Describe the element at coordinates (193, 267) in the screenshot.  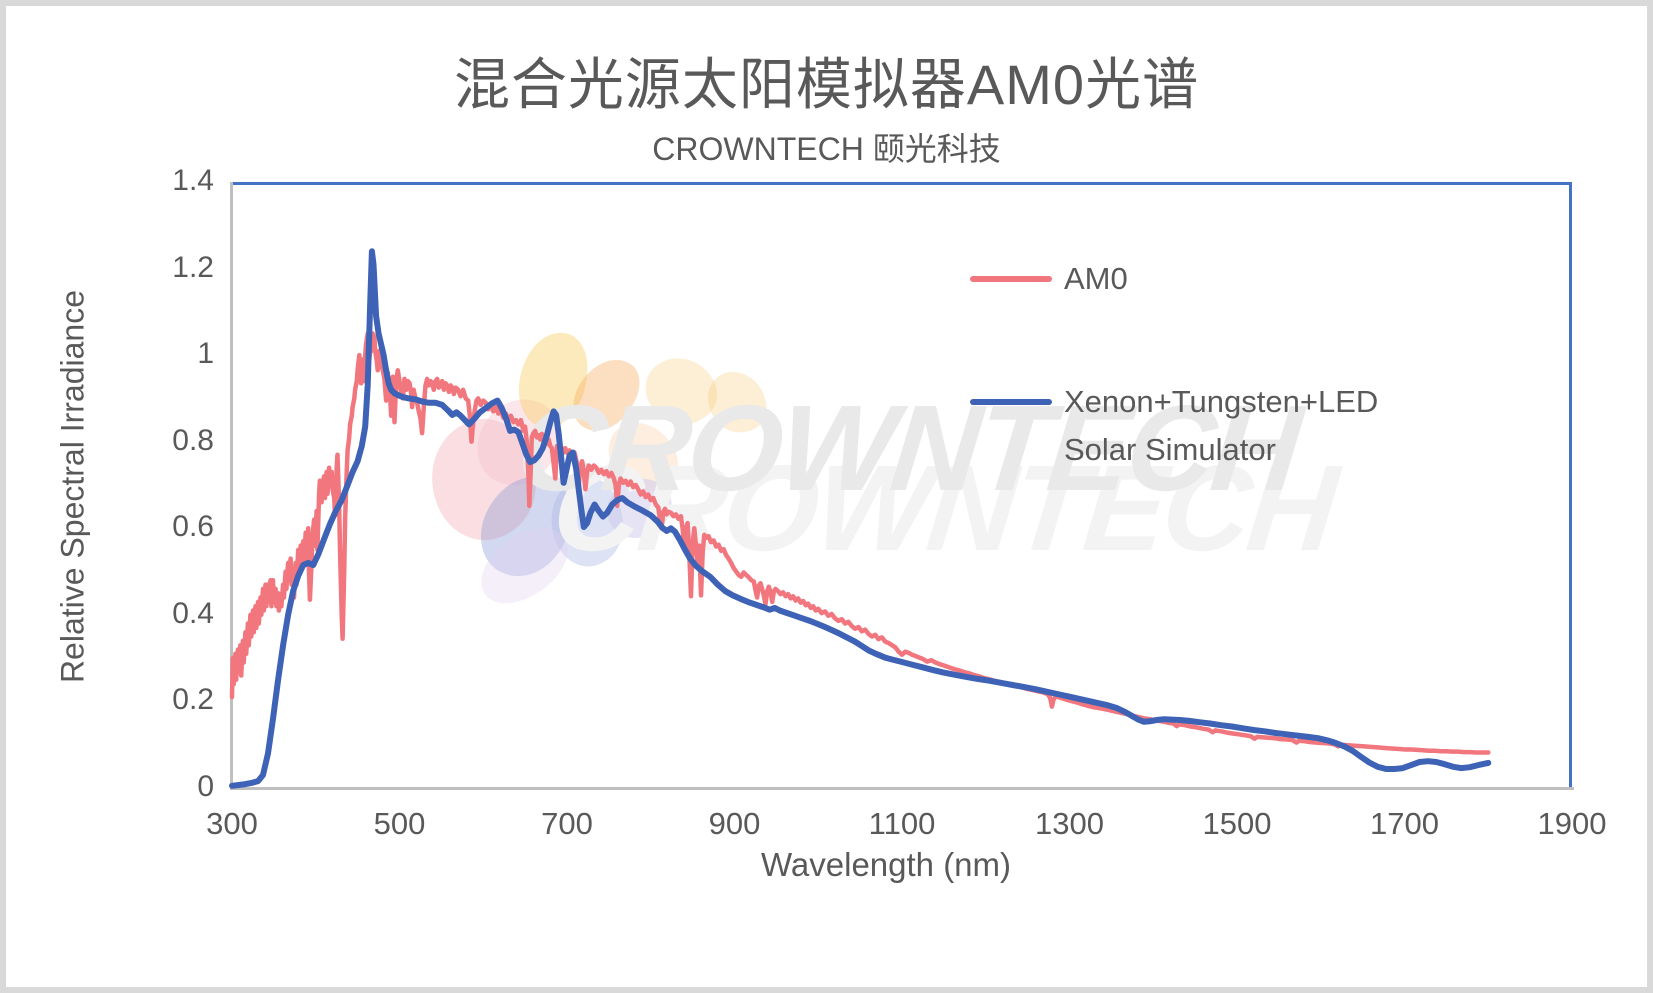
I see `y-tick-label: 1.2` at that location.